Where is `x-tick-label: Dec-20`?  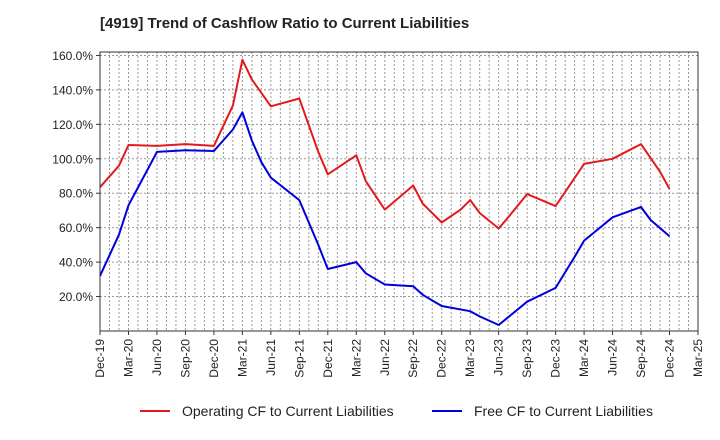
x-tick-label: Dec-20 is located at coordinates (214, 358).